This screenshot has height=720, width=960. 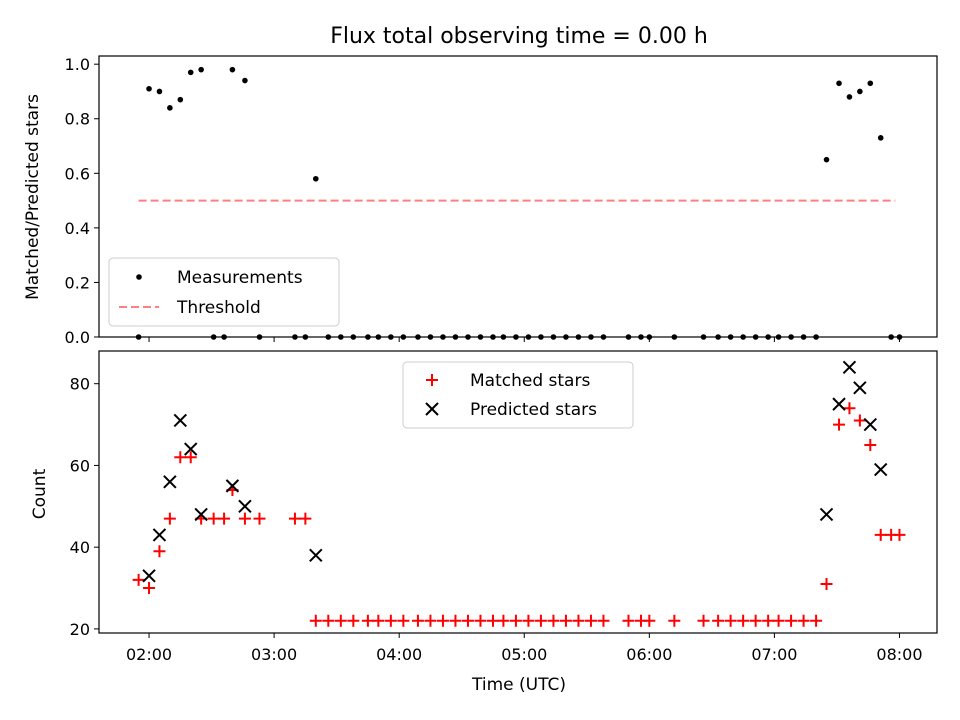 I want to click on bottom-x-tick-label: 08:00, so click(x=899, y=654).